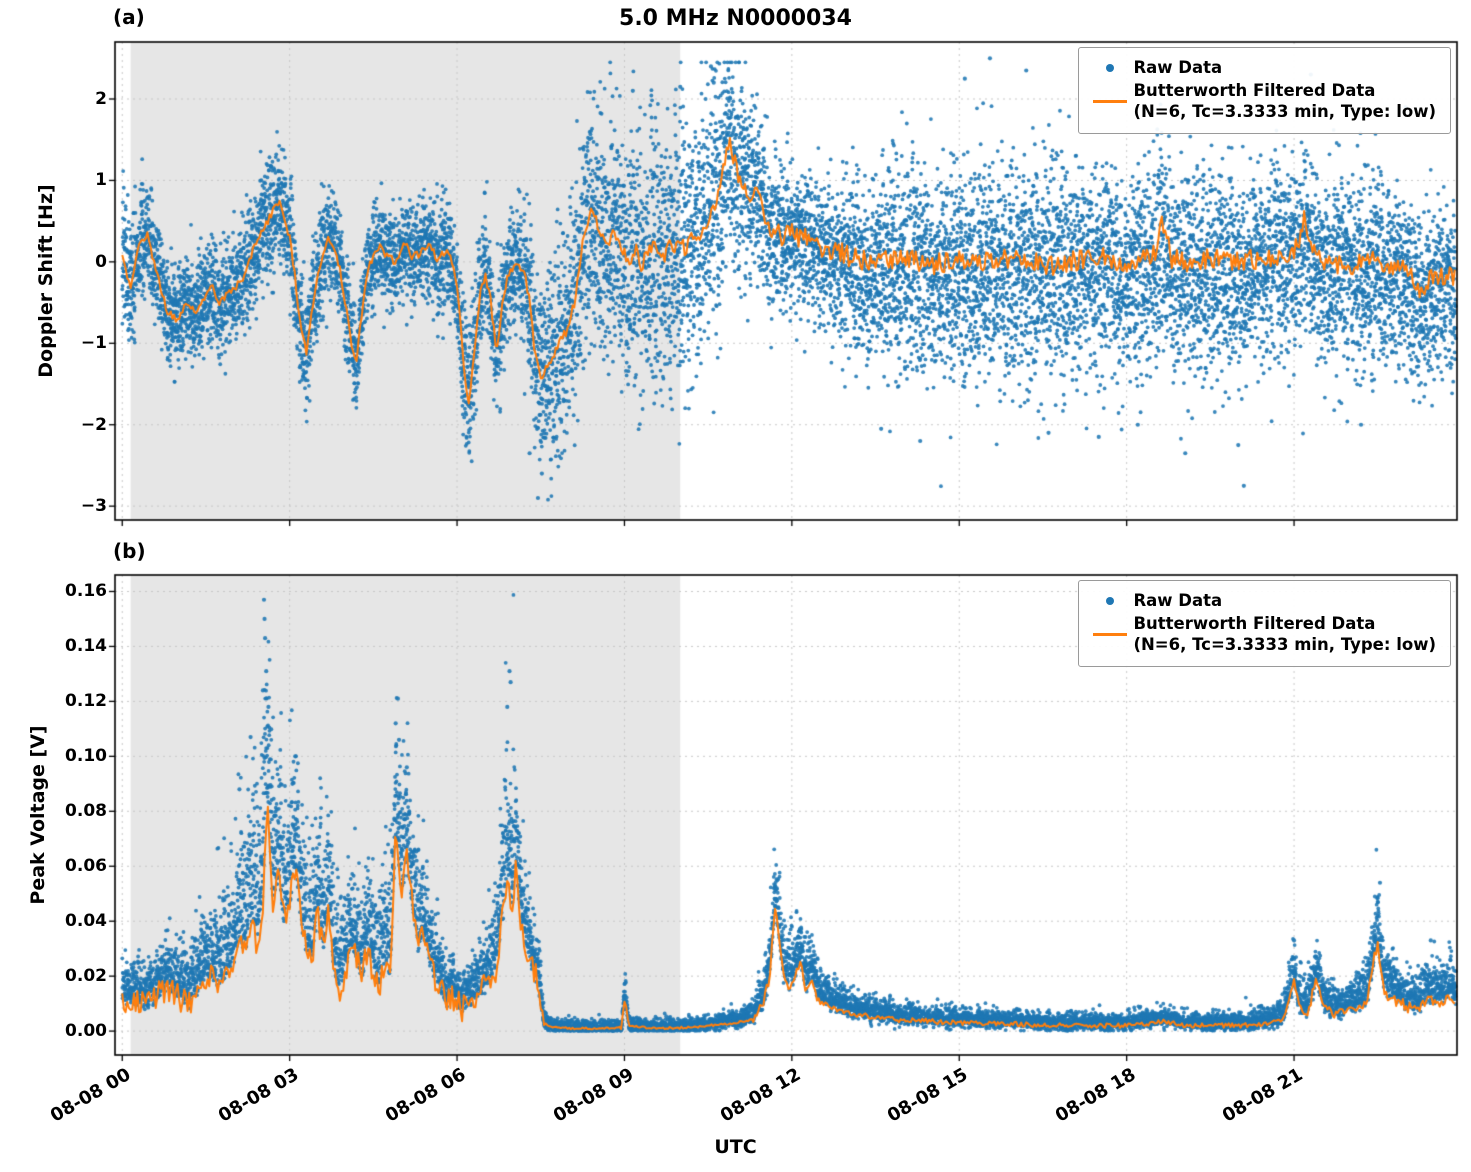  I want to click on y-tick-label: 0.02, so click(86, 976).